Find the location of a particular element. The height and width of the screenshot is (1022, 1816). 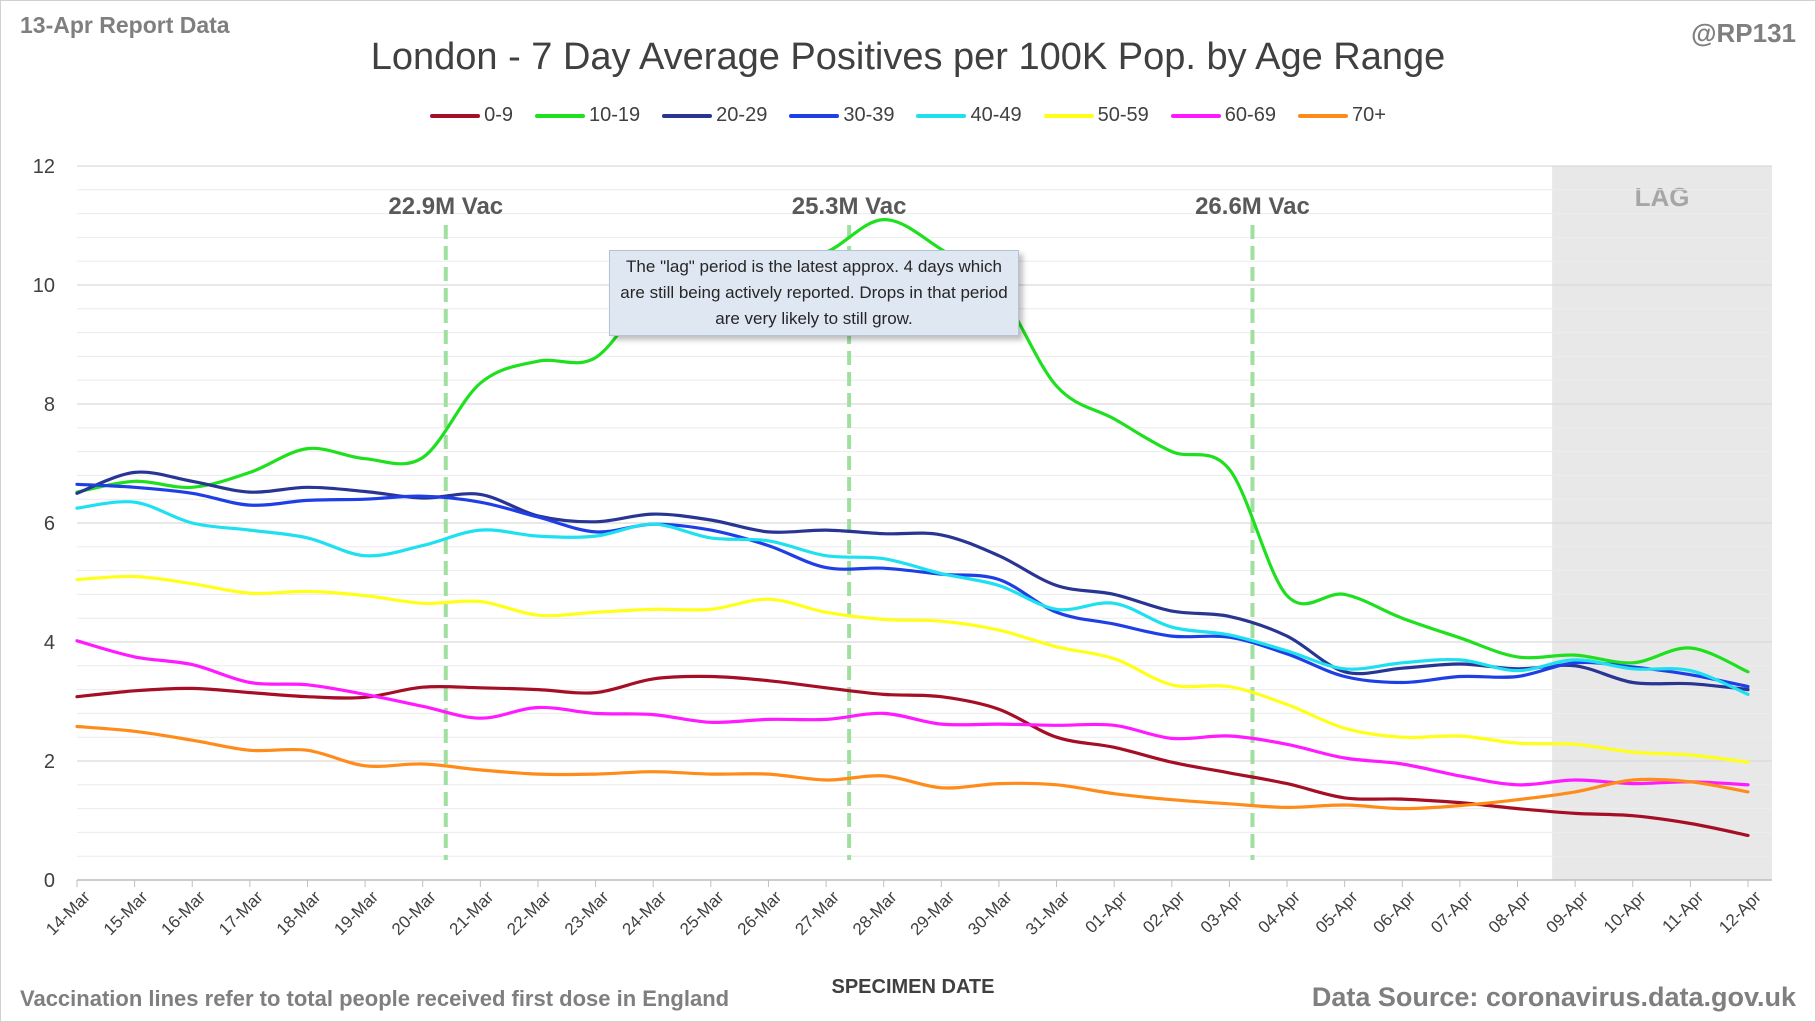

report-date-label: 13-Apr Report Data is located at coordinates (125, 25).